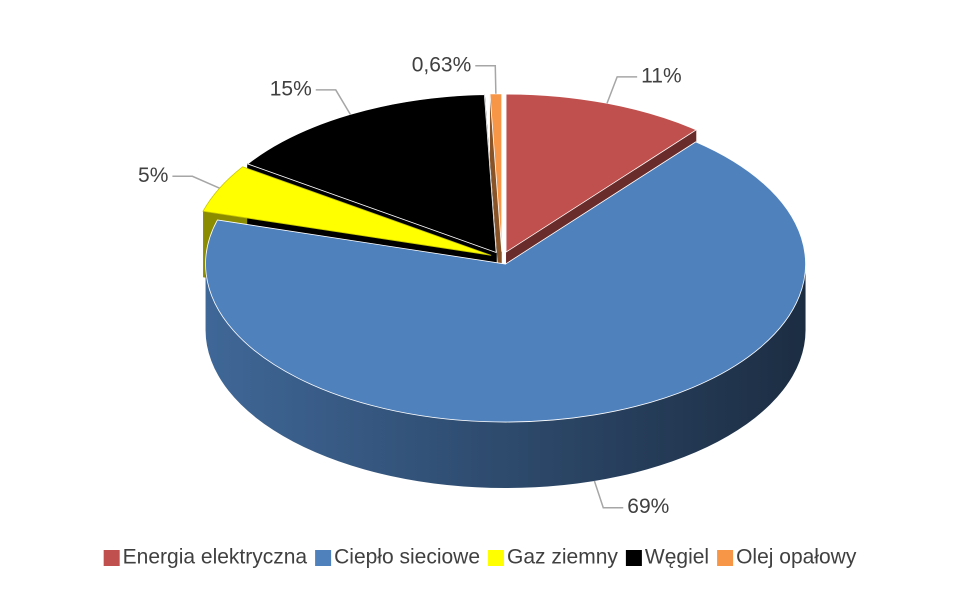  I want to click on data-label: 11%, so click(661, 75).